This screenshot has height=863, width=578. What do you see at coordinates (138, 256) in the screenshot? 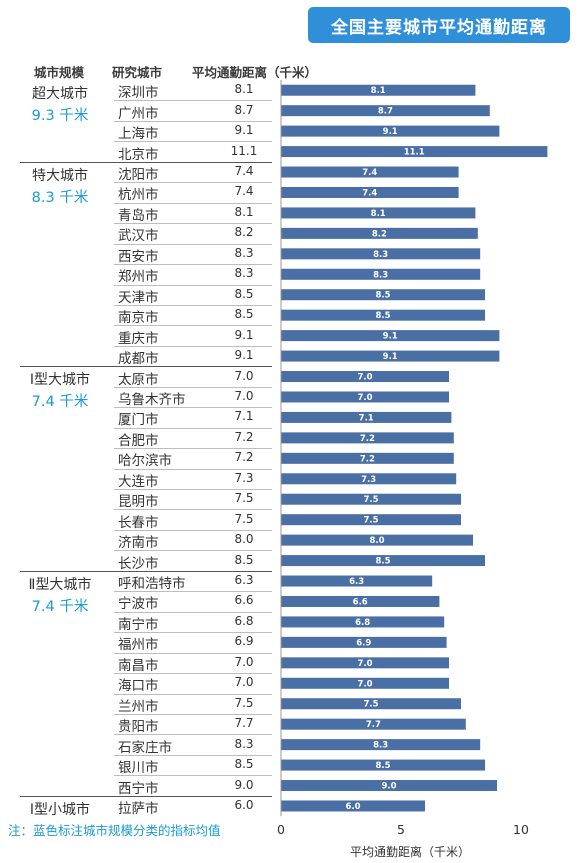
I see `city-name: 西安市` at bounding box center [138, 256].